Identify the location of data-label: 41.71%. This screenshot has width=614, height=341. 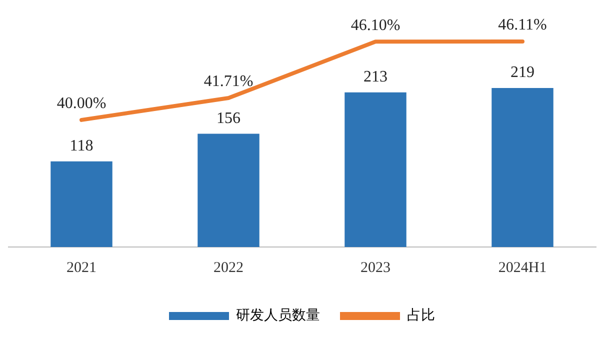
(229, 81).